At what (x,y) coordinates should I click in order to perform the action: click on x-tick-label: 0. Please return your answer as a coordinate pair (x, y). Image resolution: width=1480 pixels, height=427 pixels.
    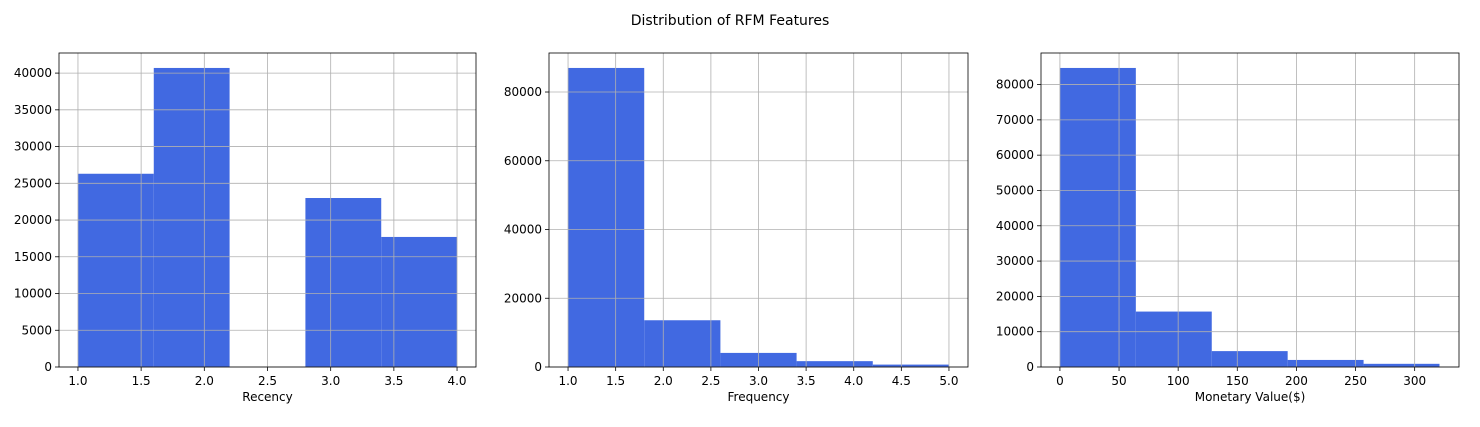
    Looking at the image, I should click on (1060, 381).